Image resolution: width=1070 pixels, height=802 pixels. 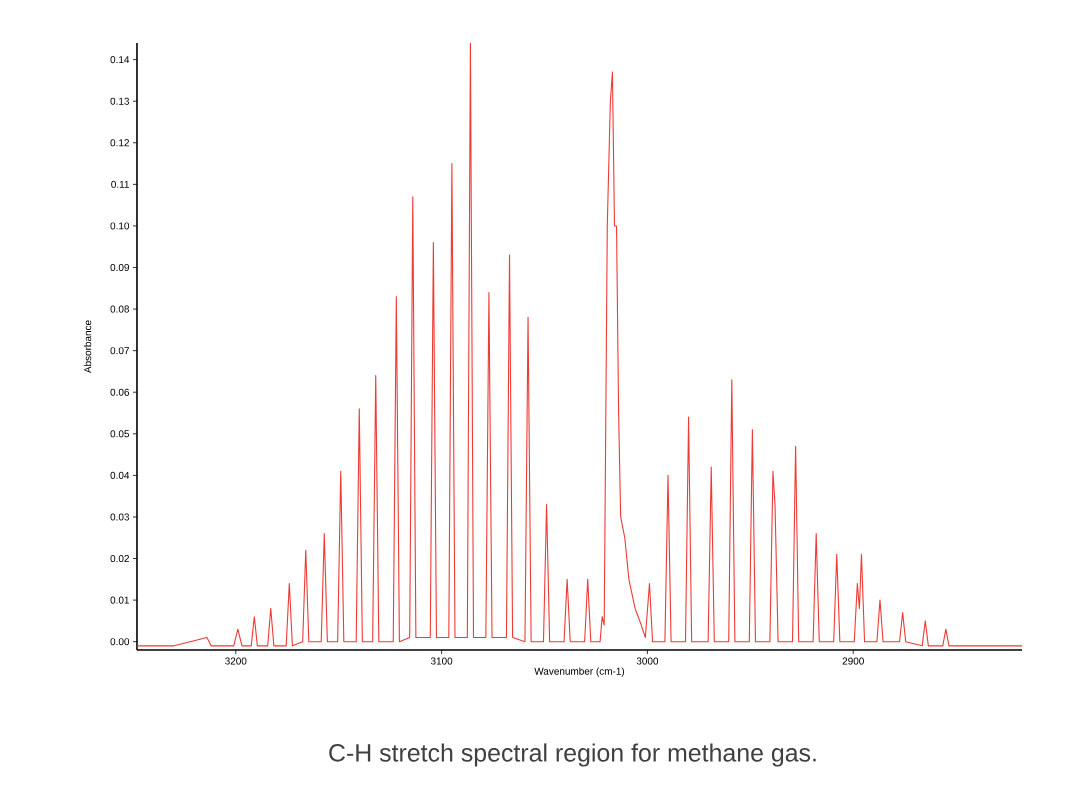 I want to click on x-tick-label: 3200, so click(x=236, y=661).